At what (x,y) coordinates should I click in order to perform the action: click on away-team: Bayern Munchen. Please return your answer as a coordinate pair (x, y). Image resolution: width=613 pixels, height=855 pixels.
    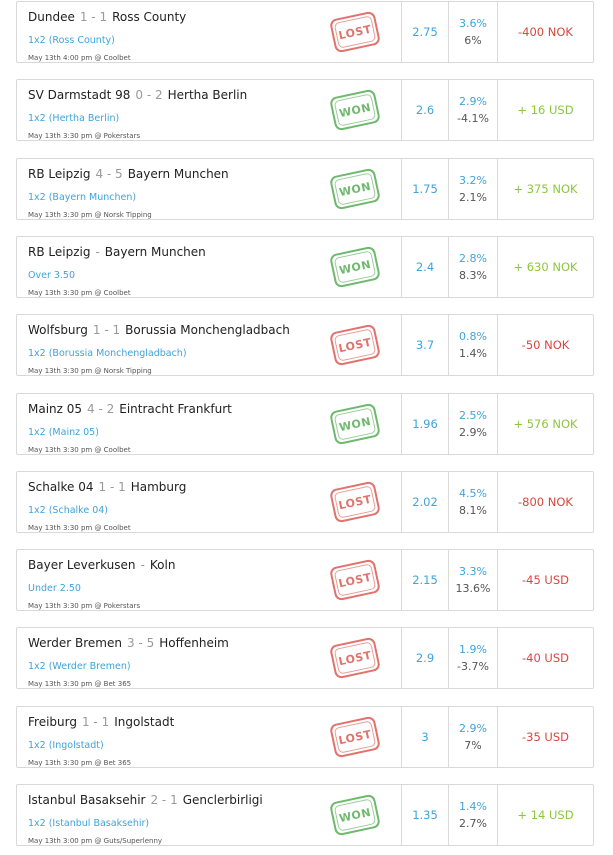
    Looking at the image, I should click on (178, 173).